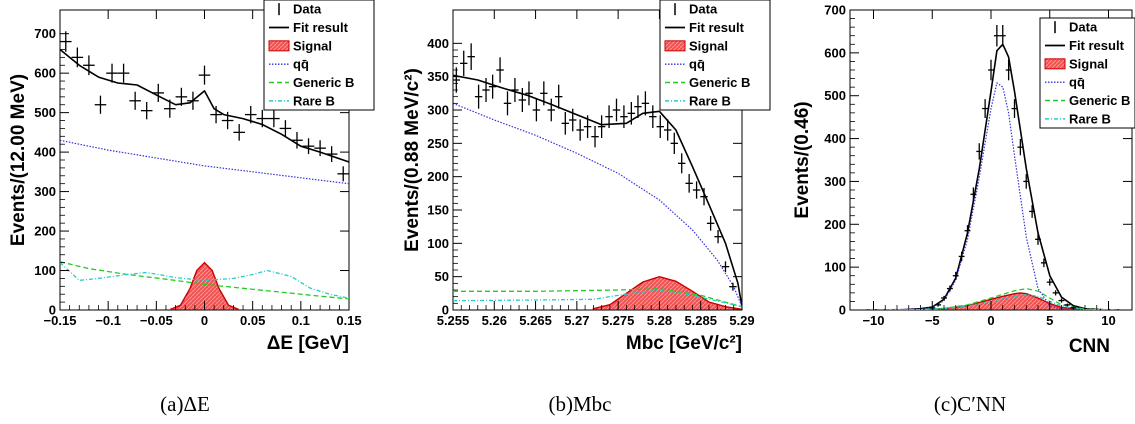 This screenshot has width=1135, height=424. I want to click on legend-c: Data Fit result Signal qq̄ Generic B Rare B, so click(1087, 73).